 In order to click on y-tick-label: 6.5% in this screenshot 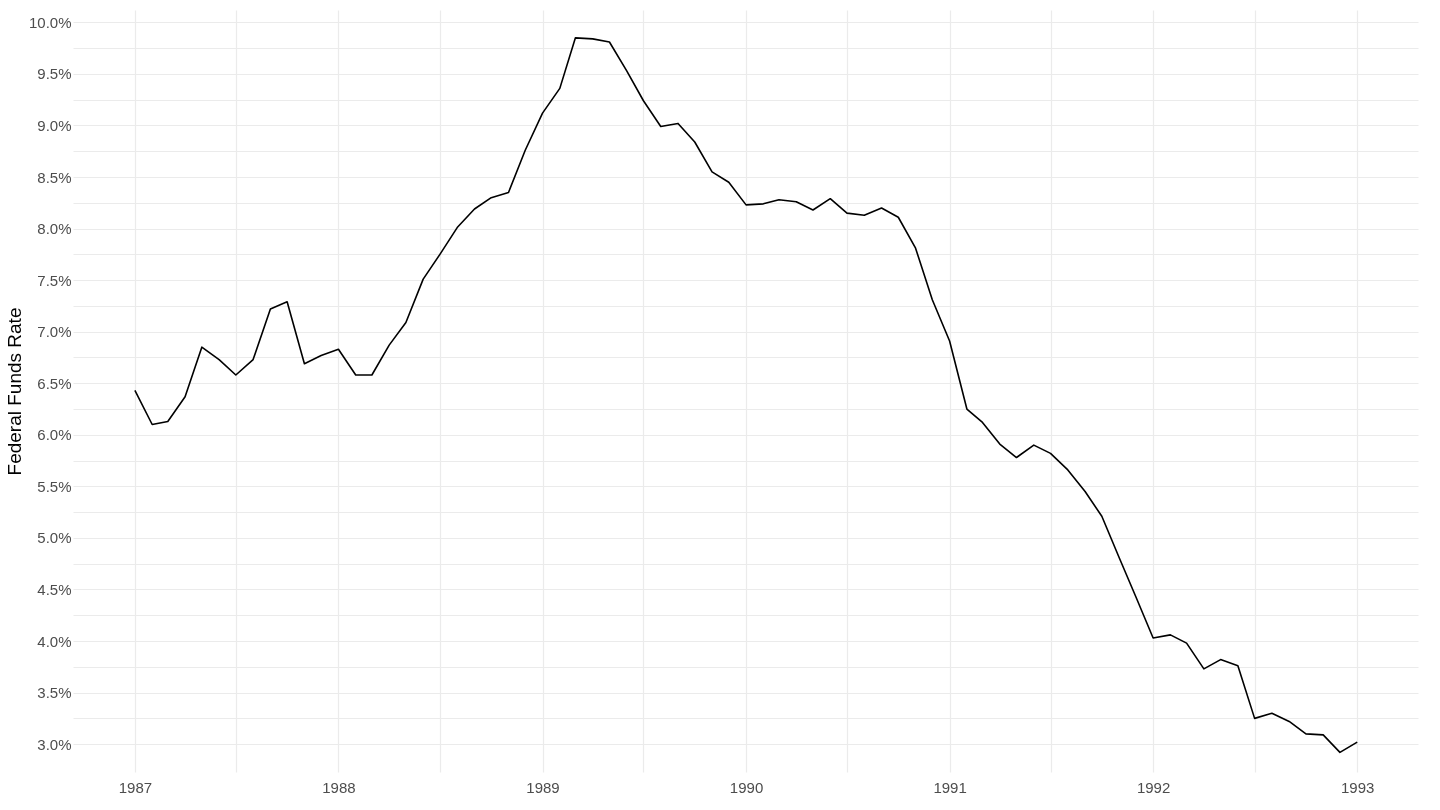, I will do `click(54, 383)`.